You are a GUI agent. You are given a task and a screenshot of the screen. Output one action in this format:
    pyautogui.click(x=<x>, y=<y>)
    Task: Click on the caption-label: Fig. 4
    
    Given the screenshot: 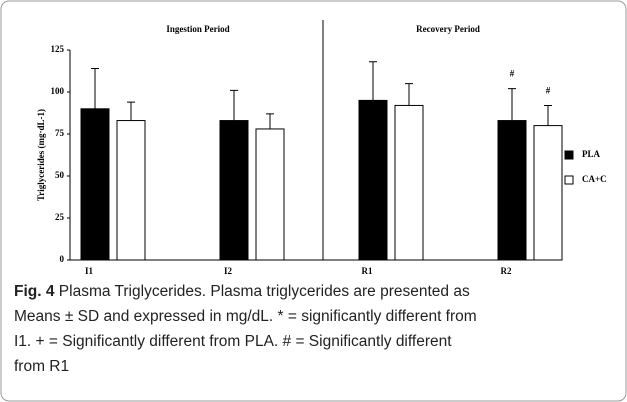 What is the action you would take?
    pyautogui.click(x=34, y=291)
    